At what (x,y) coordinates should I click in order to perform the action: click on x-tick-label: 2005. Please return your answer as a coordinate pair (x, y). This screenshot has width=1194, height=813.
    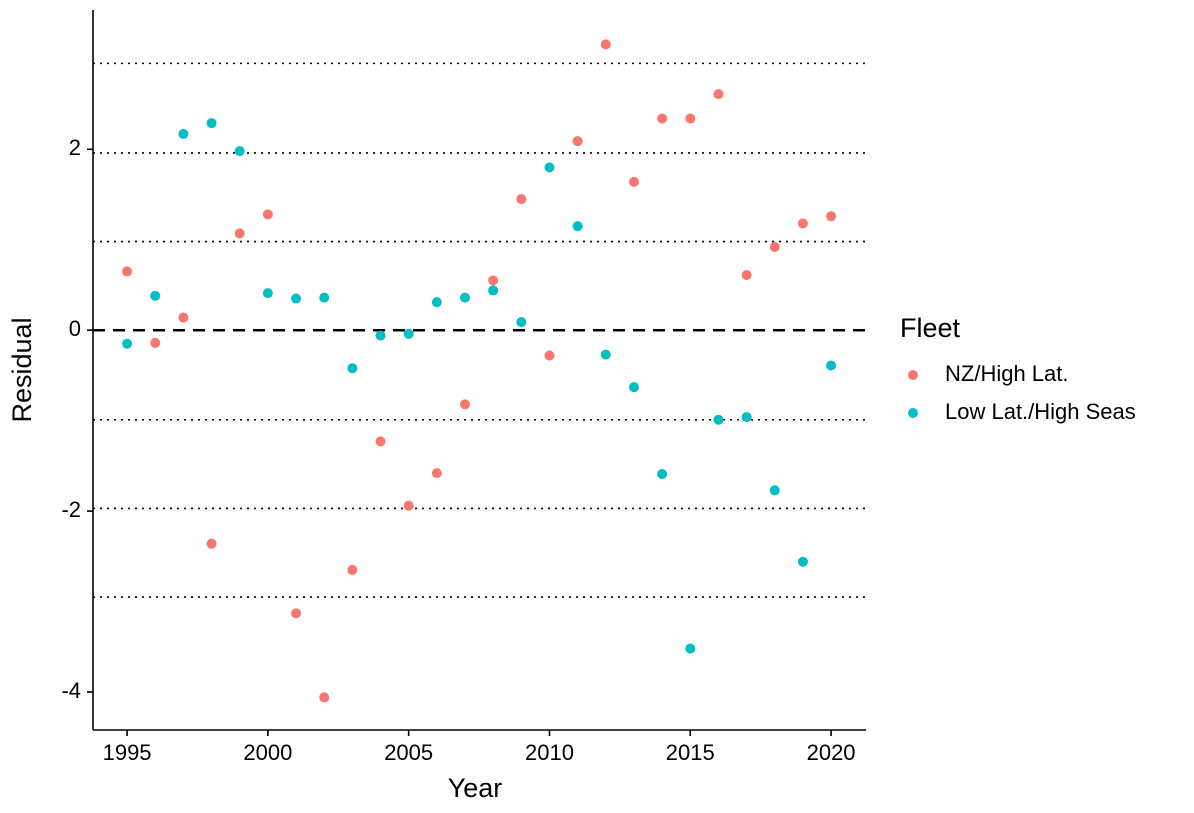
    Looking at the image, I should click on (408, 752).